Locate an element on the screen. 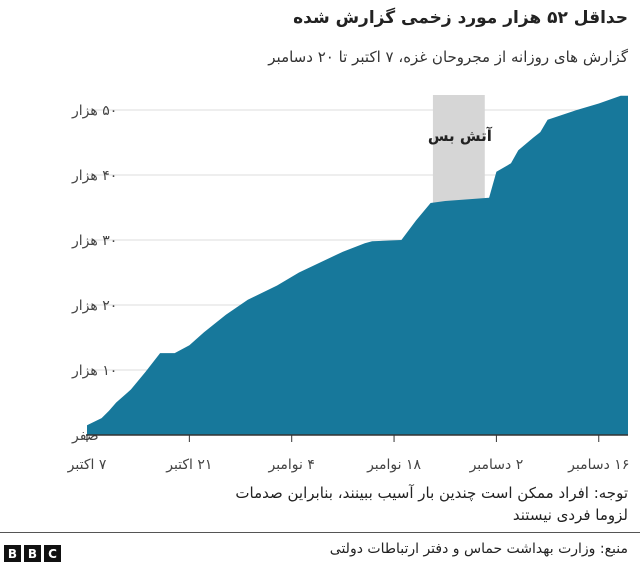 This screenshot has height=568, width=640. footer-divider is located at coordinates (320, 532).